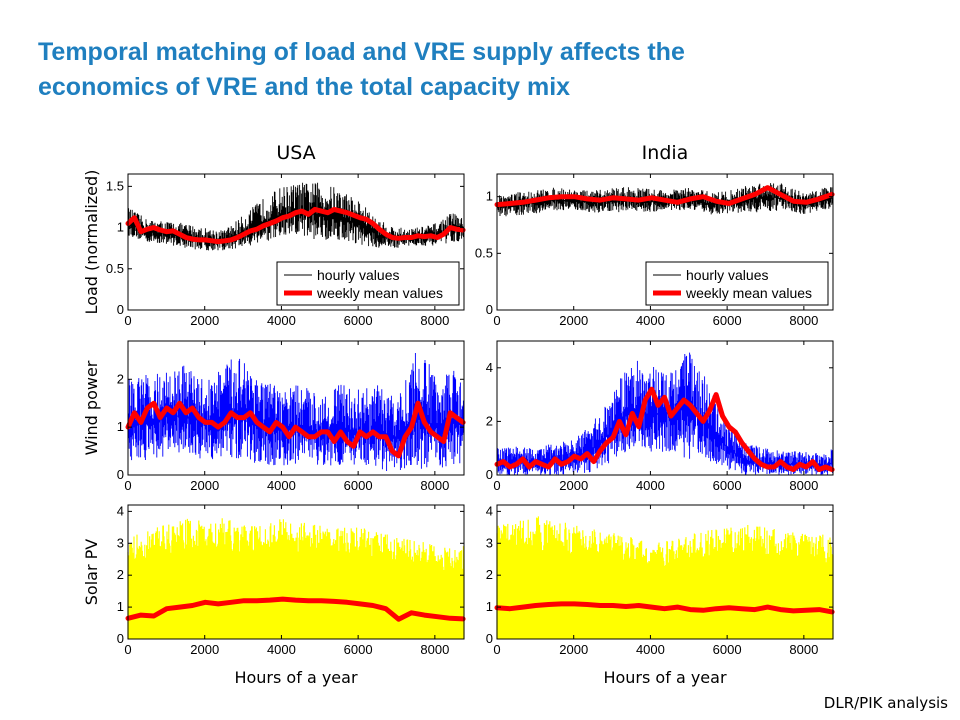 The height and width of the screenshot is (720, 960). I want to click on x-tick-label: 4000, so click(281, 485).